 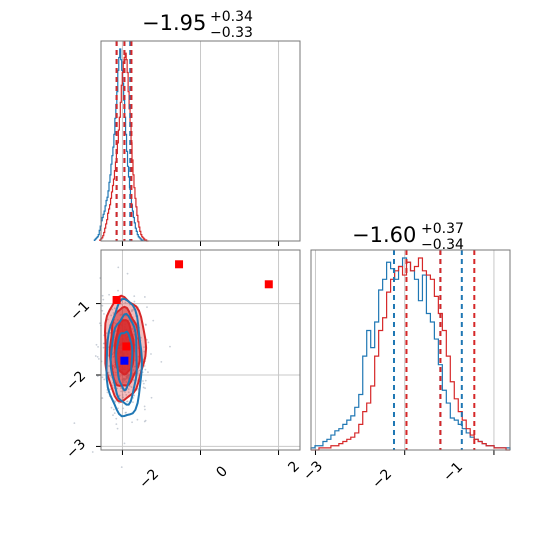 I want to click on y-tick-label: −1, so click(x=80, y=311).